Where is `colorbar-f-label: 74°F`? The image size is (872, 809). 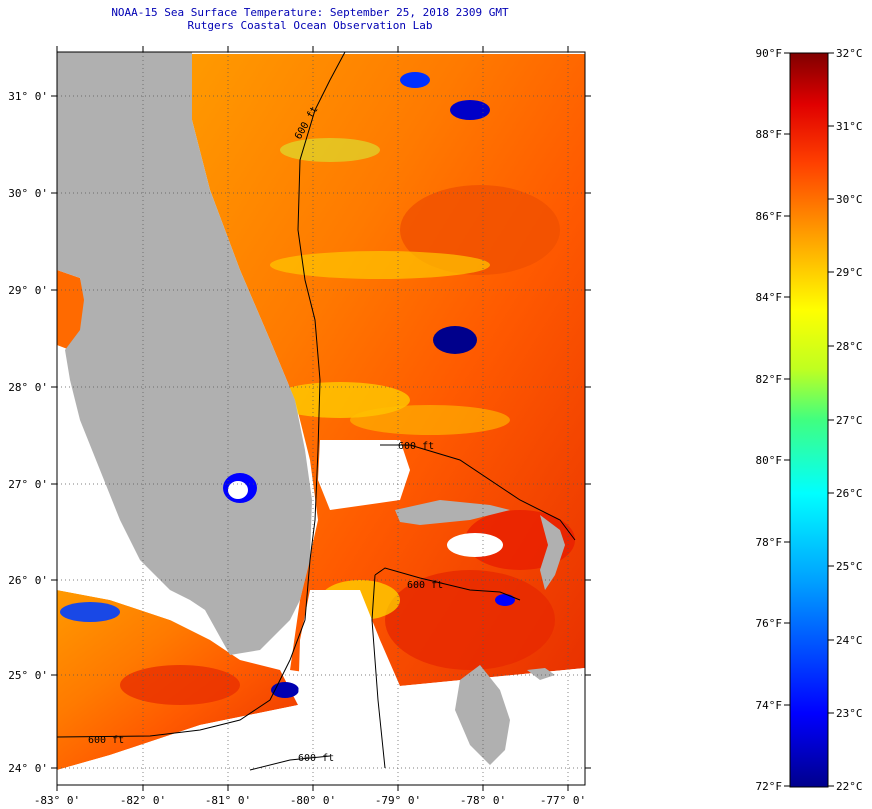 colorbar-f-label: 74°F is located at coordinates (769, 705).